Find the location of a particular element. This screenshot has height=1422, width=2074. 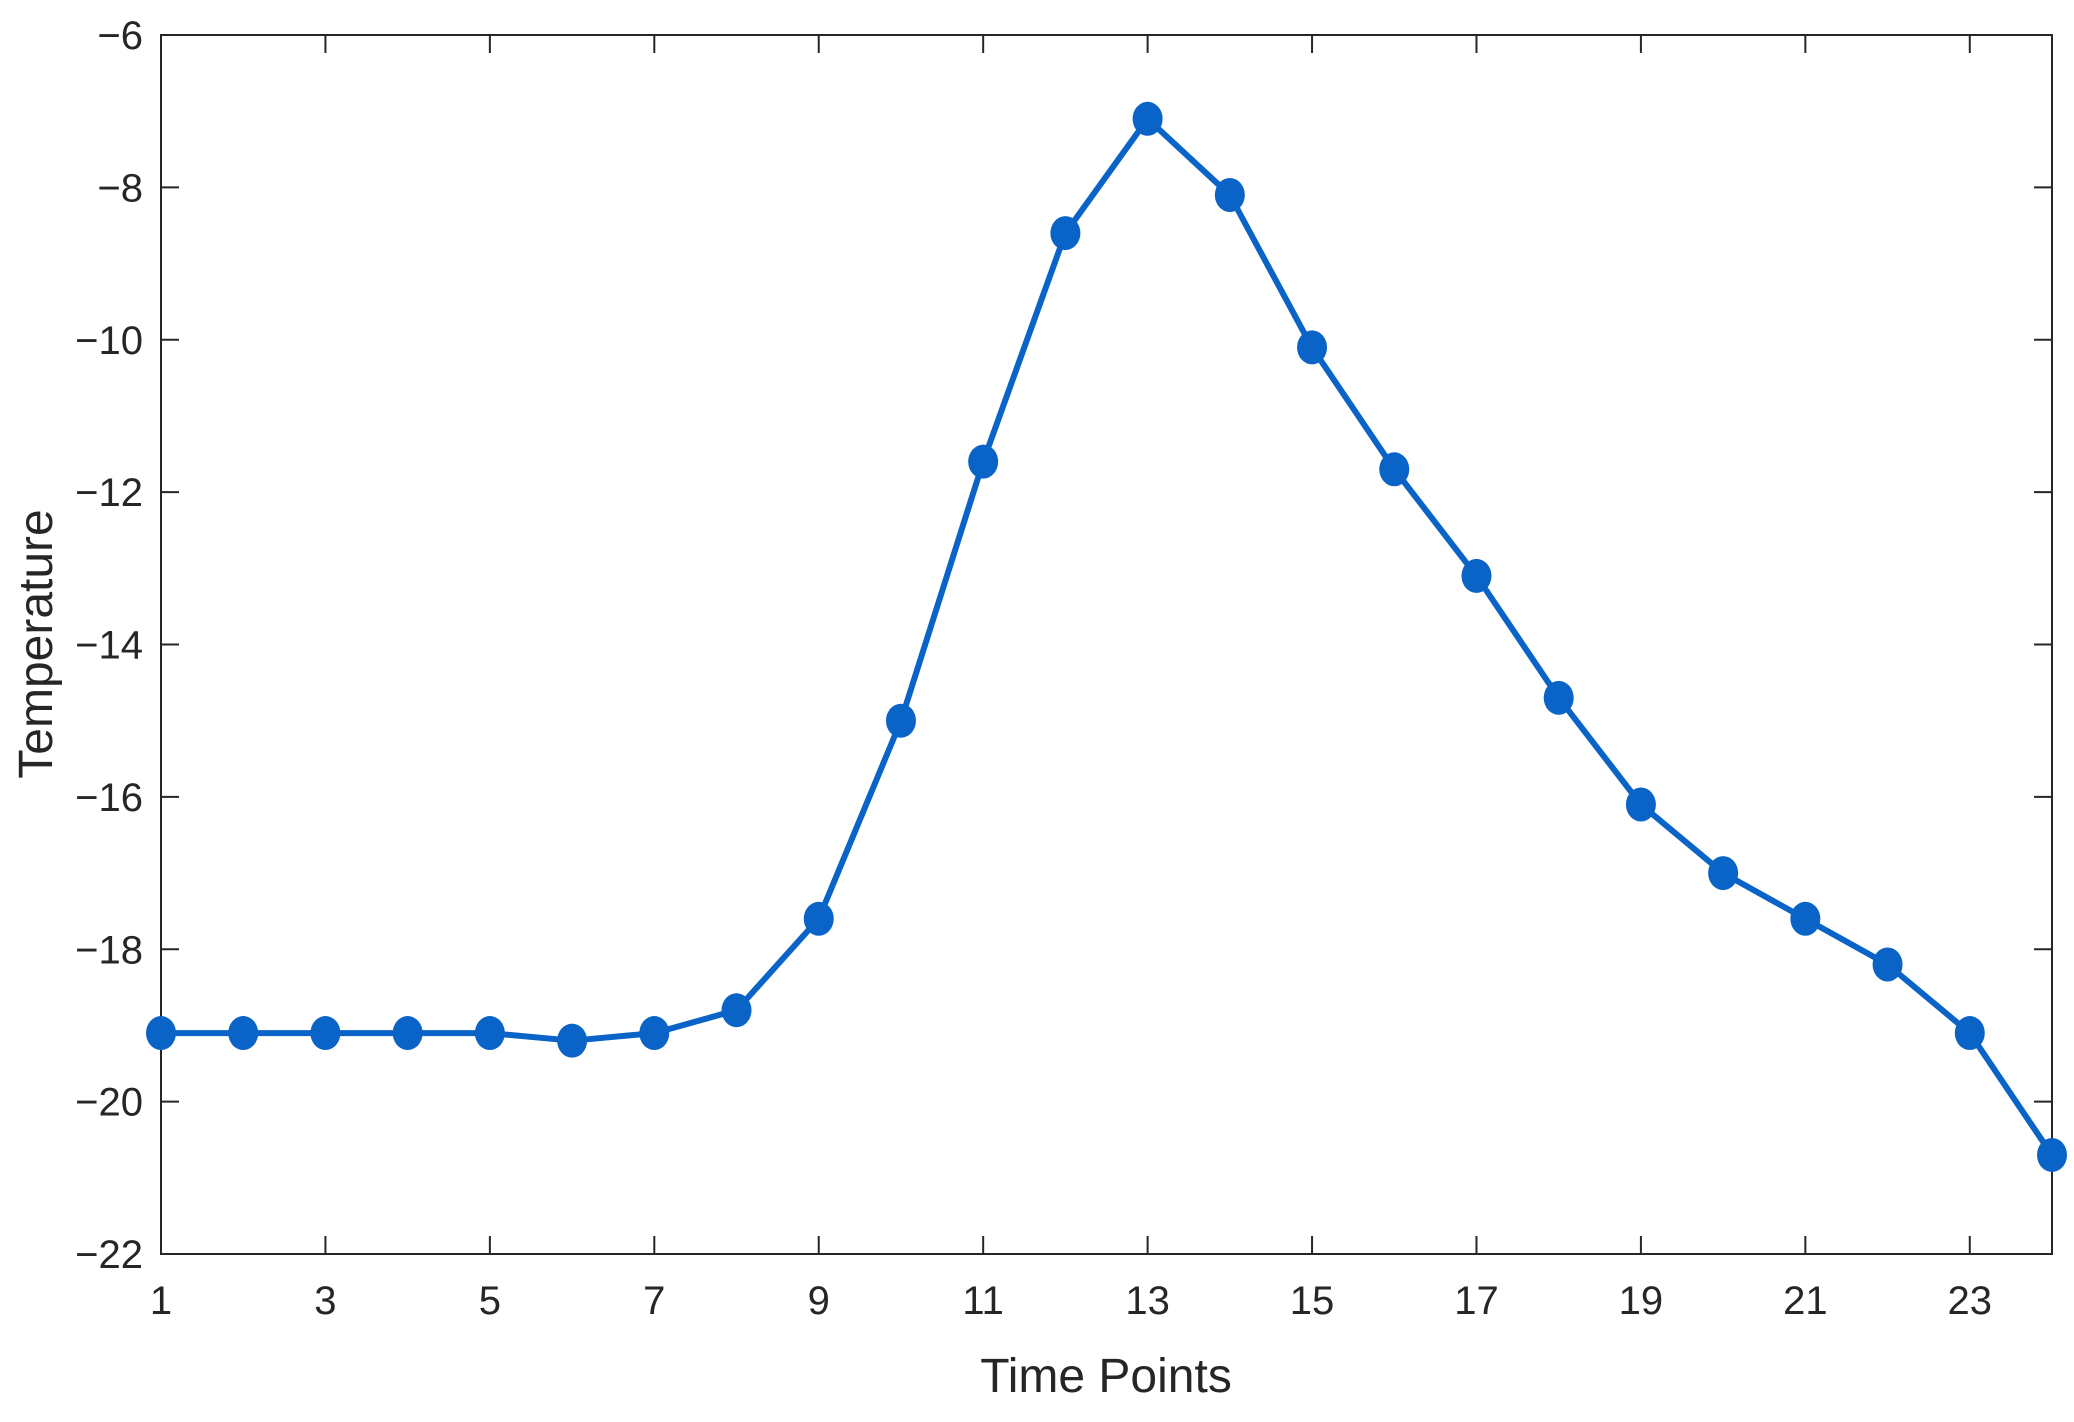

y-tick-label: −10 is located at coordinates (109, 341).